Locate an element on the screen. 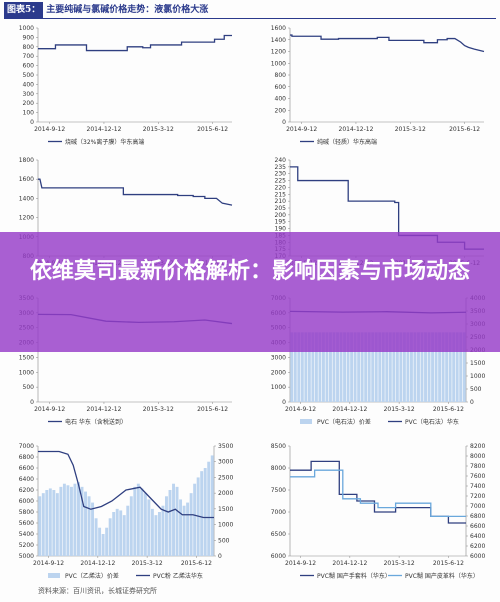 The height and width of the screenshot is (602, 500). y2-tick-label: 7600 is located at coordinates (477, 476).